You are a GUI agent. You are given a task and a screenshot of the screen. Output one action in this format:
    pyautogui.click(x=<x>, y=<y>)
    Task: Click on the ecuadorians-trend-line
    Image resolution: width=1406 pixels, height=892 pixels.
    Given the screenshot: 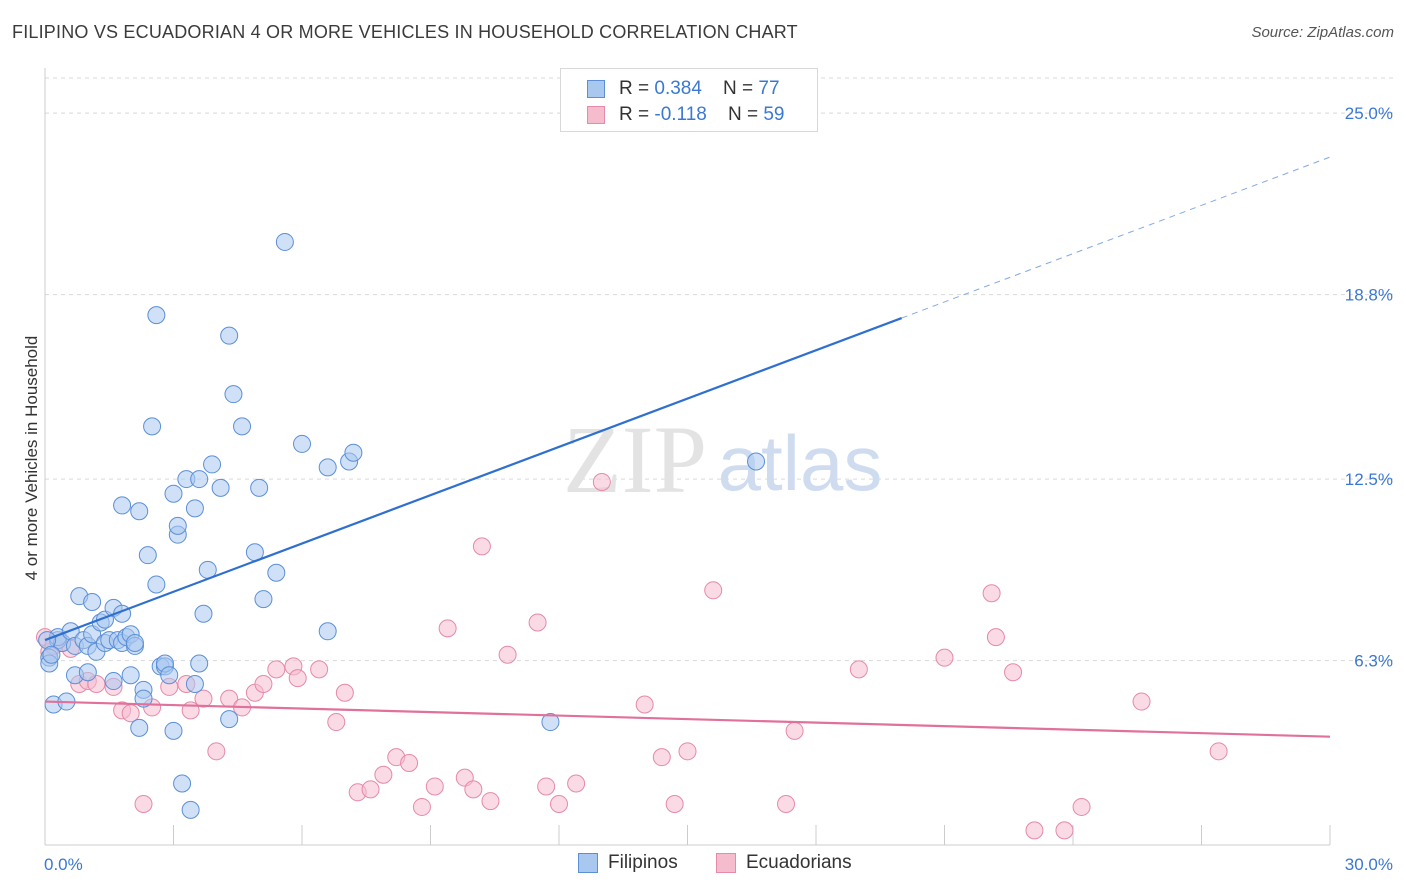 What is the action you would take?
    pyautogui.click(x=687, y=719)
    